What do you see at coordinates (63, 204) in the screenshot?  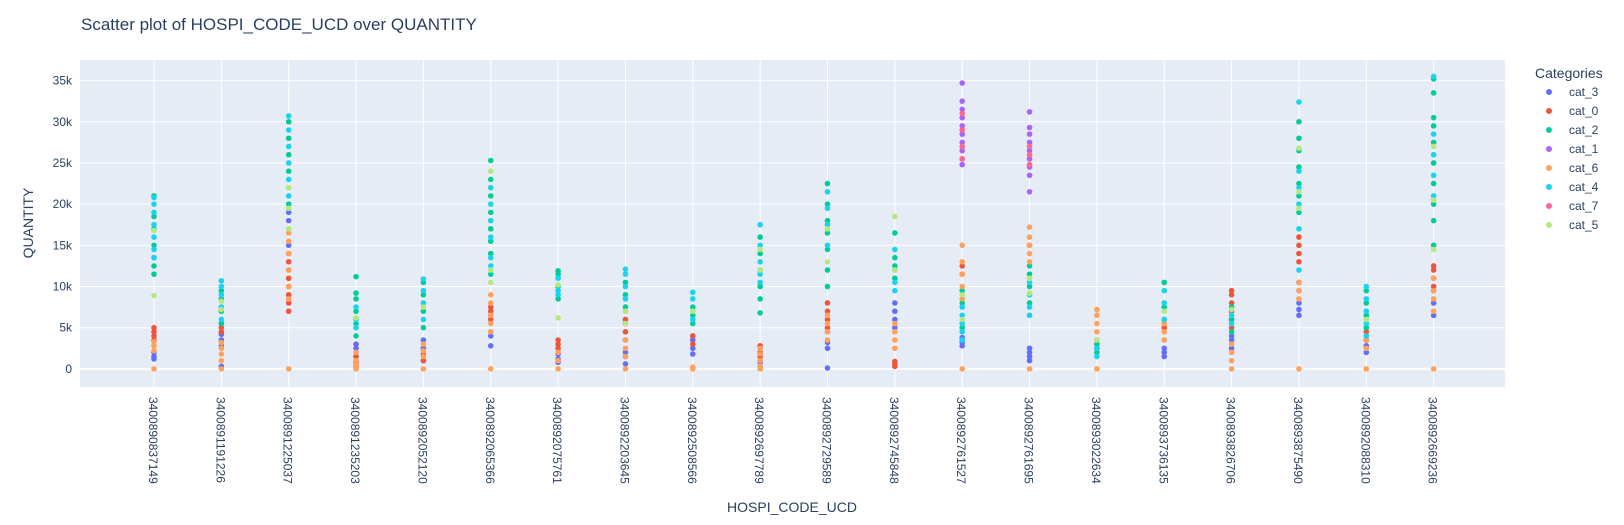 I see `y-tick-label: 20k` at bounding box center [63, 204].